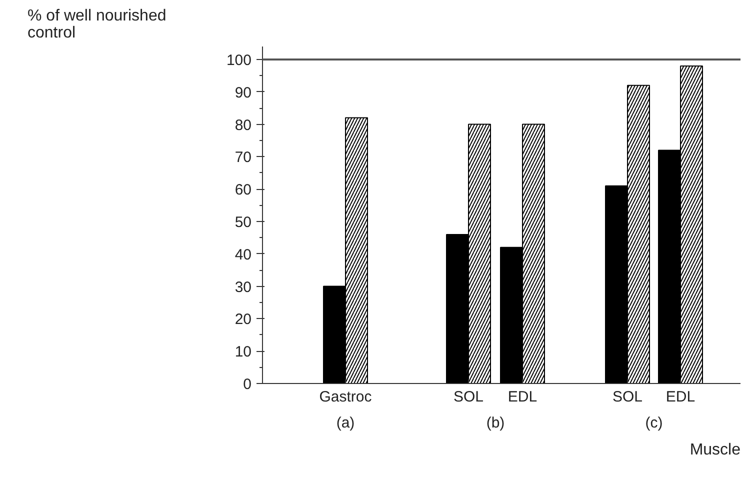  Describe the element at coordinates (243, 255) in the screenshot. I see `y-tick-label: 40` at that location.